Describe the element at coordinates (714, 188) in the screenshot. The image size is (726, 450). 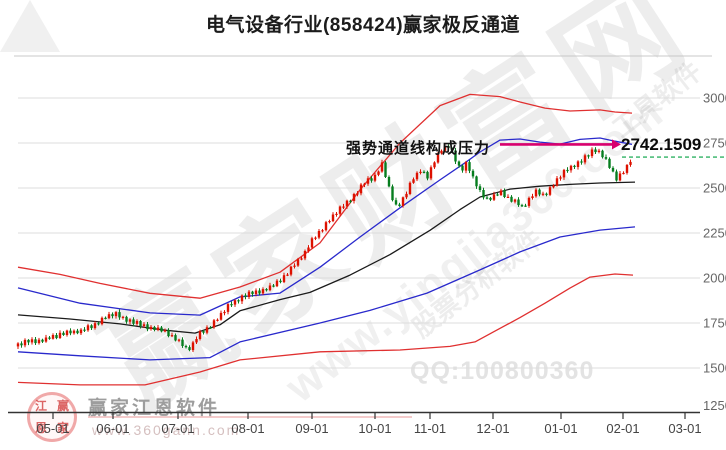
I see `y-tick-label: 2500` at that location.